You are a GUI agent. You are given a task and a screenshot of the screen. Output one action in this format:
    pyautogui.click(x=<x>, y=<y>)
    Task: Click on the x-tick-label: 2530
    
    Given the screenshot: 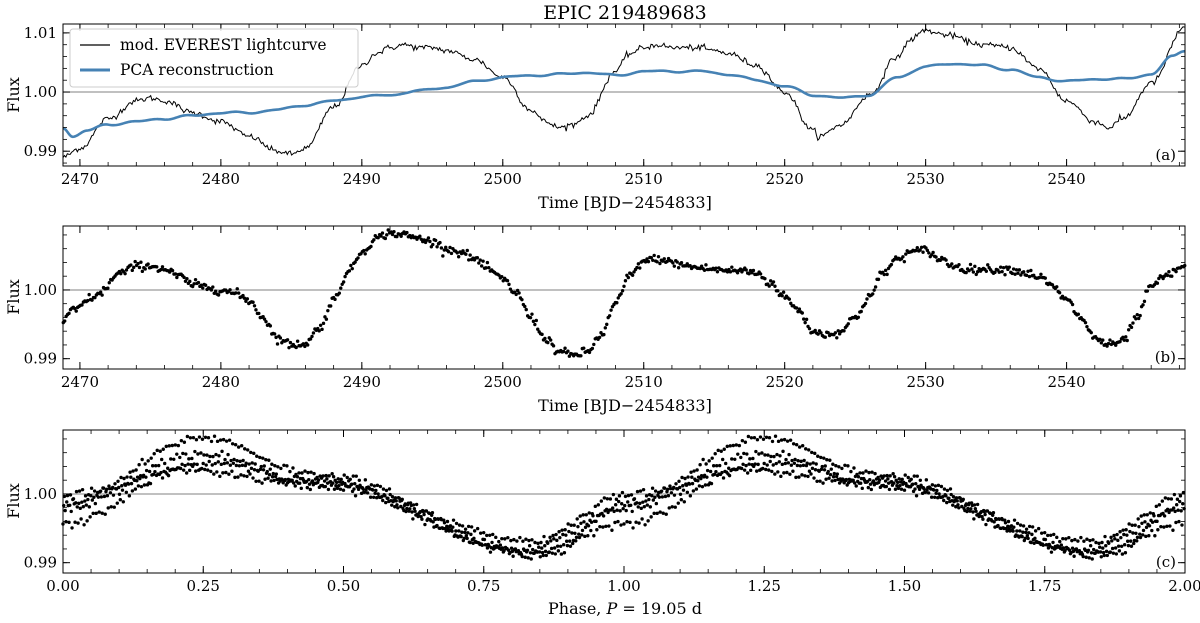 What is the action you would take?
    pyautogui.click(x=926, y=179)
    